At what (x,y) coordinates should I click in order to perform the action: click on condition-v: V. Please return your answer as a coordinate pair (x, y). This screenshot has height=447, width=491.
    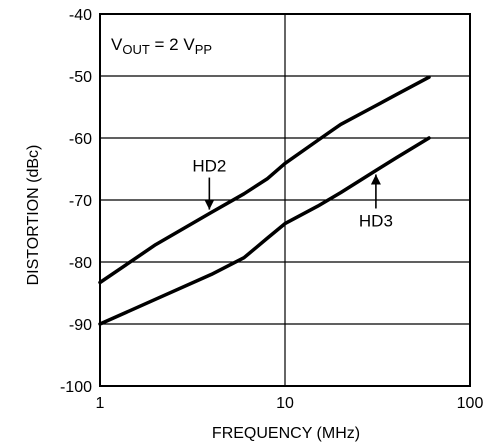
    Looking at the image, I should click on (117, 44).